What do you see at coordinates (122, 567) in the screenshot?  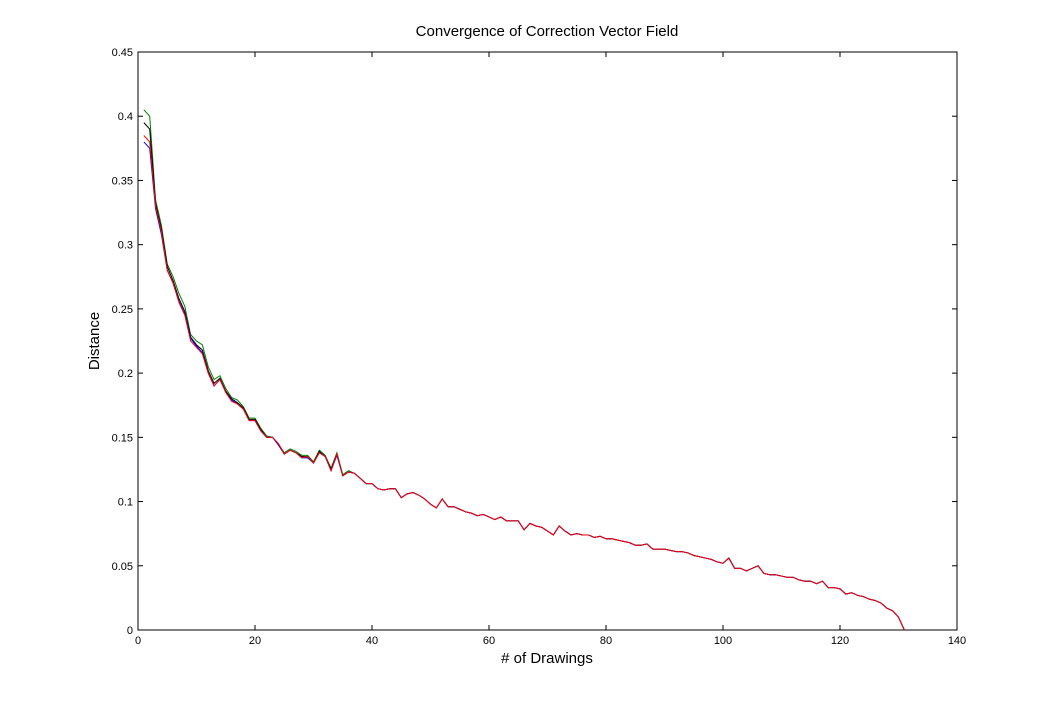 I see `y-tick-label: 0.05` at bounding box center [122, 567].